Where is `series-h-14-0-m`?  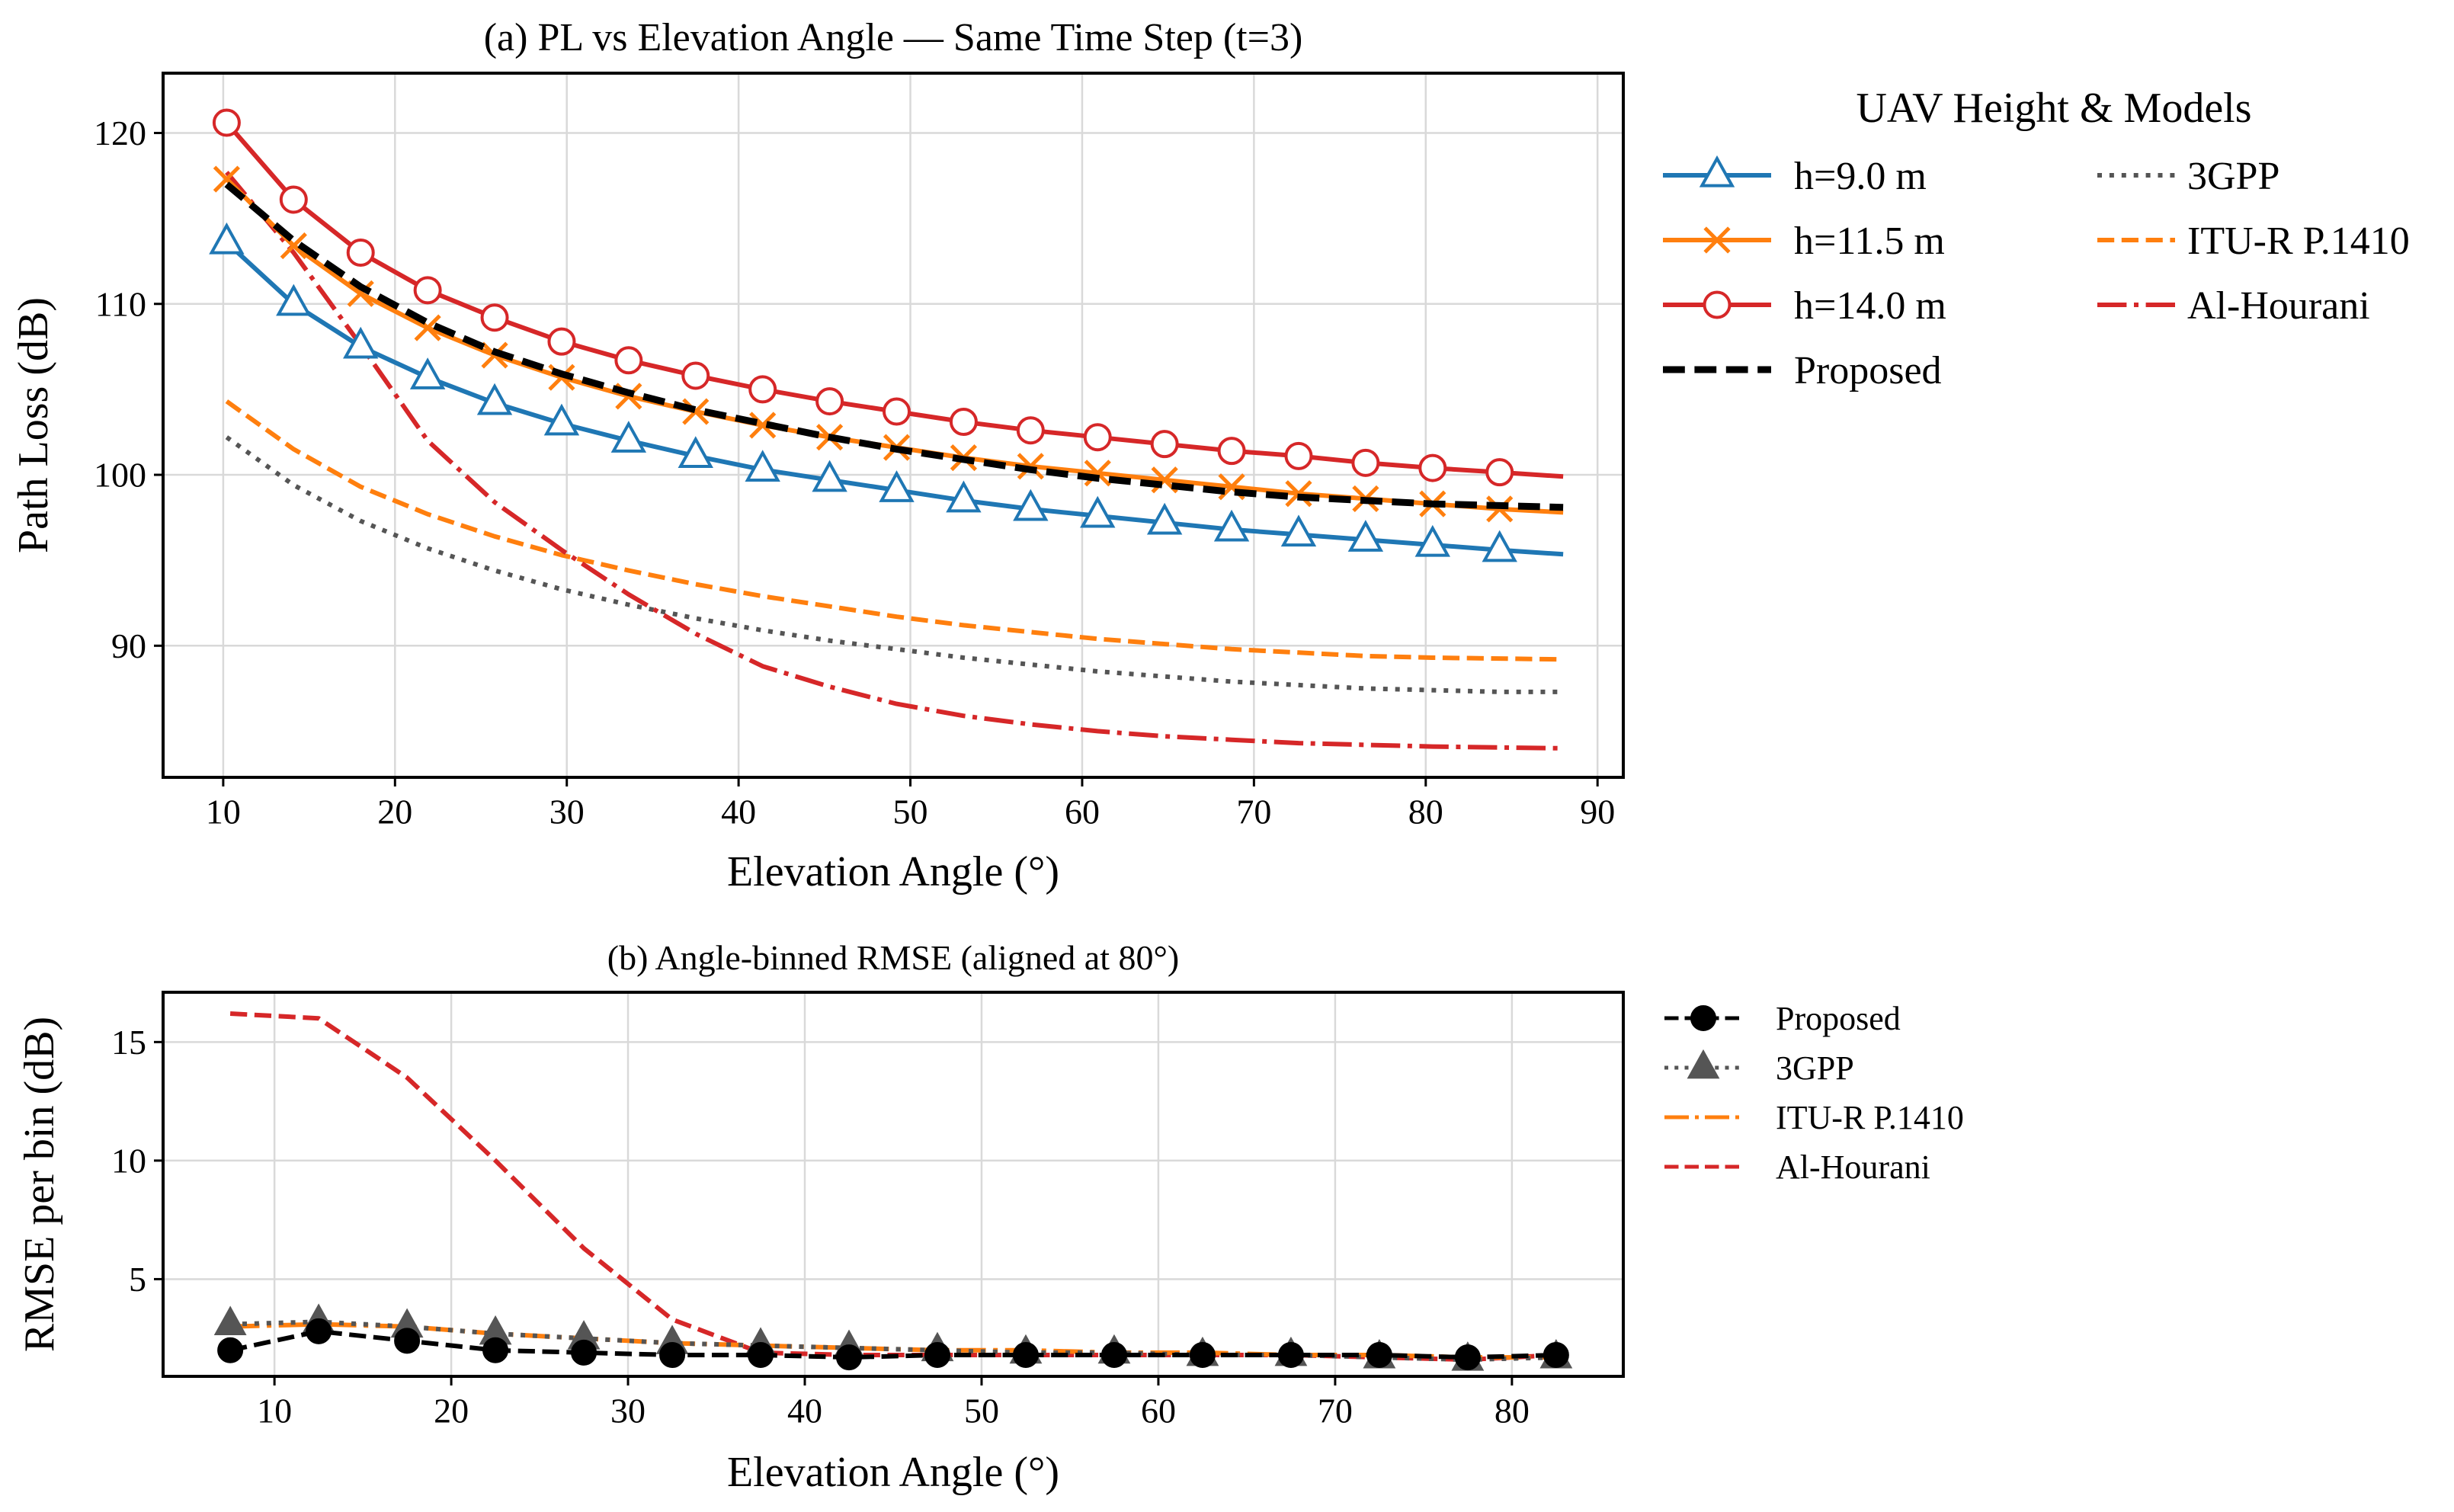
series-h-14-0-m is located at coordinates (888, 297).